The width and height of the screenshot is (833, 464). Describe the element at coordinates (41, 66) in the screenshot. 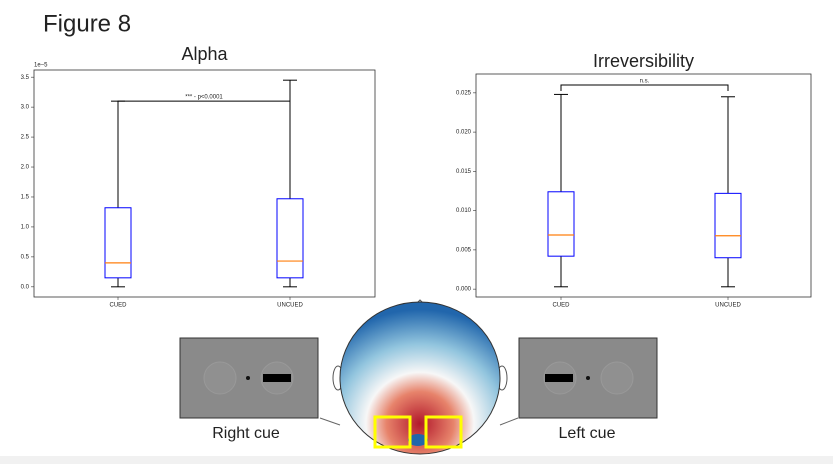

I see `offset-label: 1e−5` at that location.